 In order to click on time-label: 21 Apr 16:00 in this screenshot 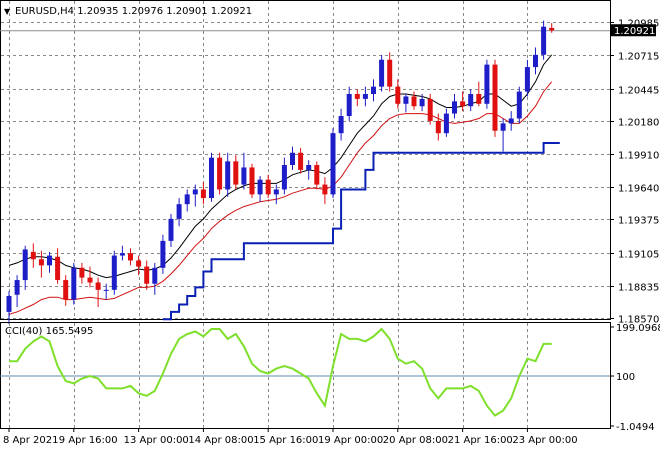, I will do `click(480, 440)`.